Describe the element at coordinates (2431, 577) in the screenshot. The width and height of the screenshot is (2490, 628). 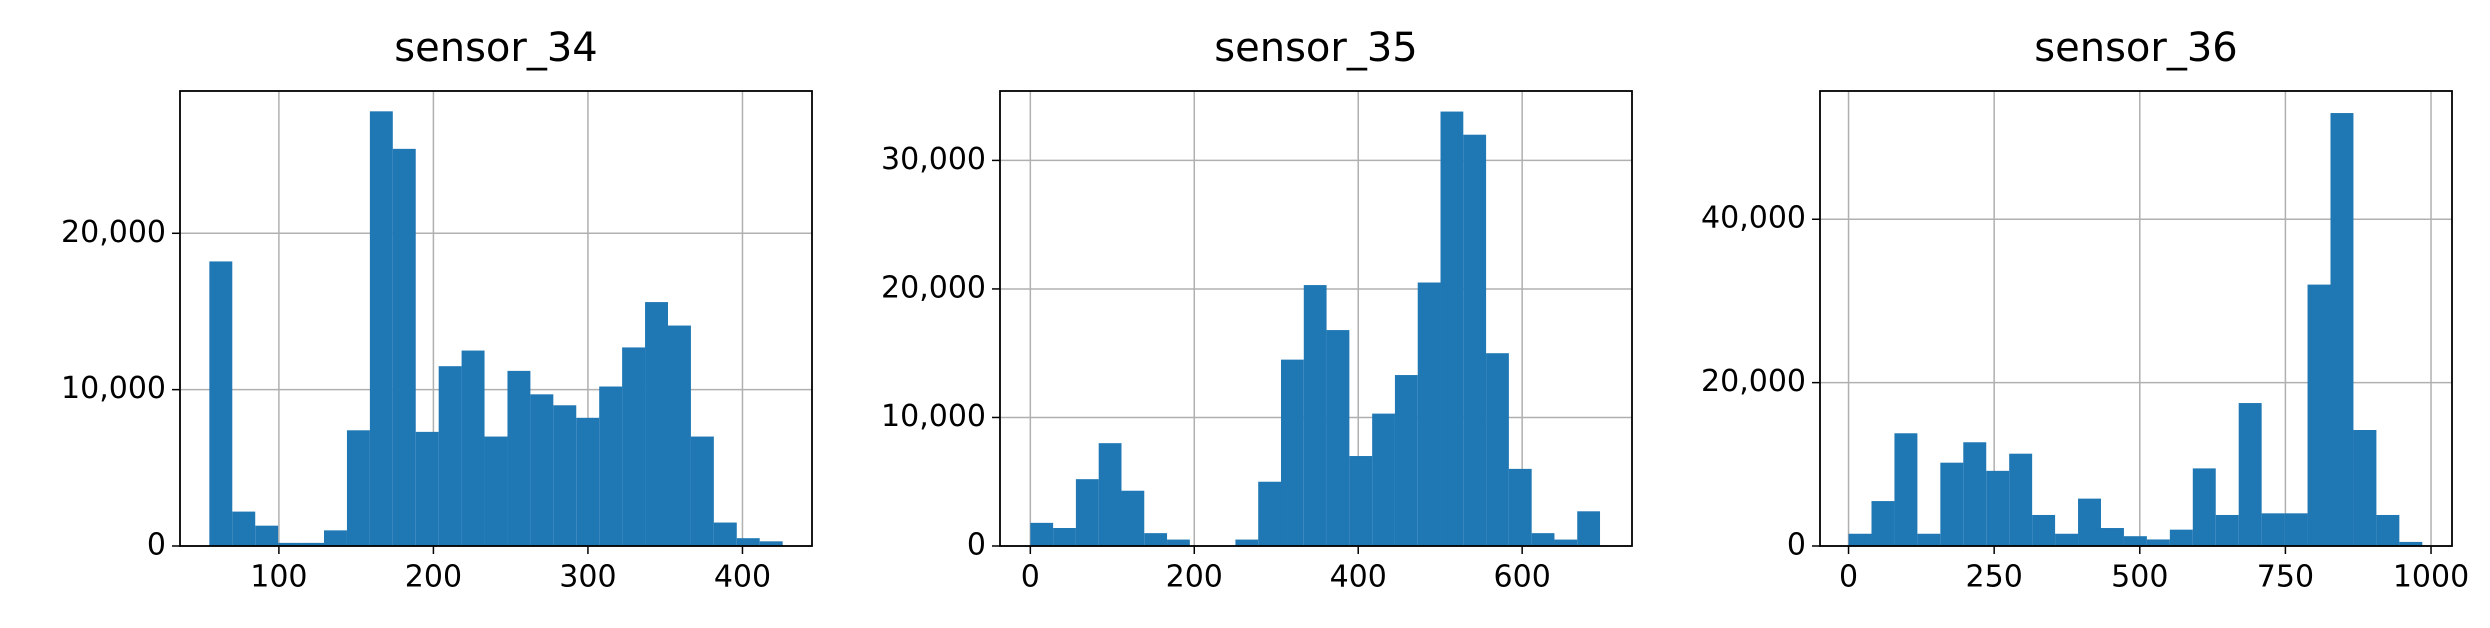
I see `x-tick-label: 1000` at that location.